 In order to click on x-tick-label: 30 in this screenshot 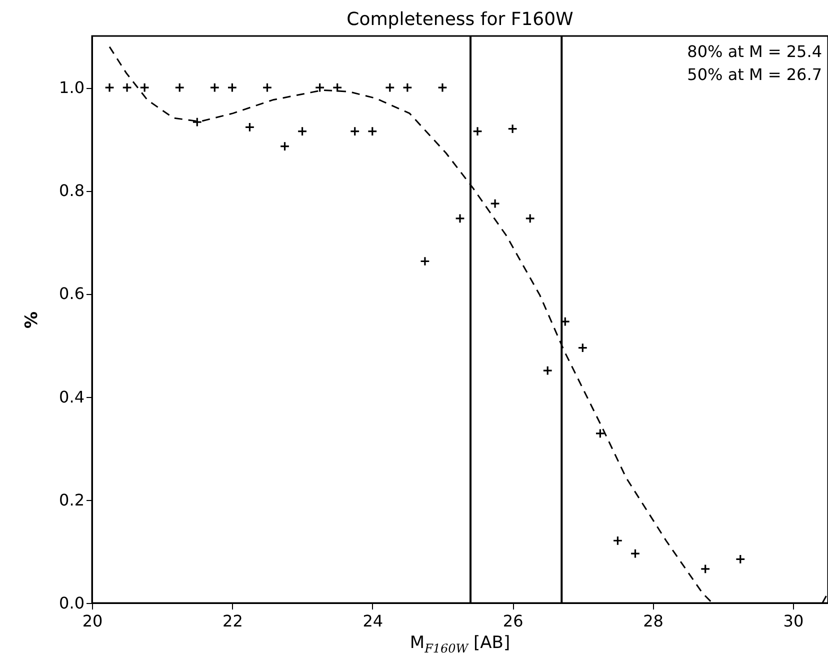, I will do `click(793, 621)`.